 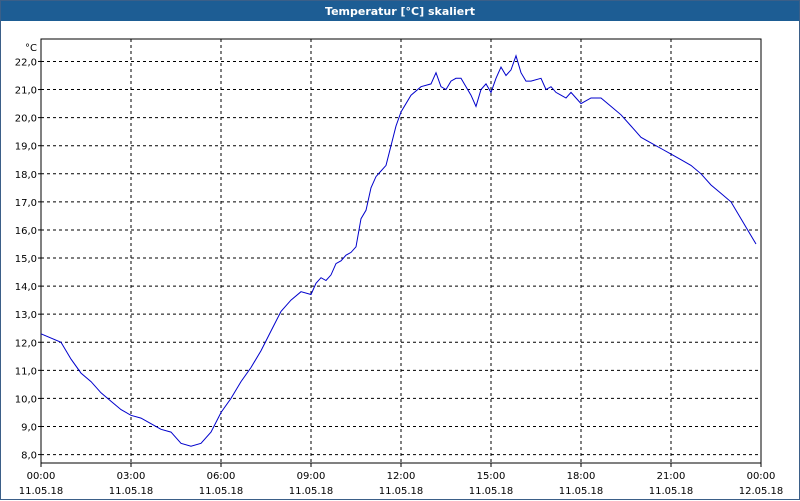 What do you see at coordinates (26, 287) in the screenshot?
I see `y-tick-label: 14,0` at bounding box center [26, 287].